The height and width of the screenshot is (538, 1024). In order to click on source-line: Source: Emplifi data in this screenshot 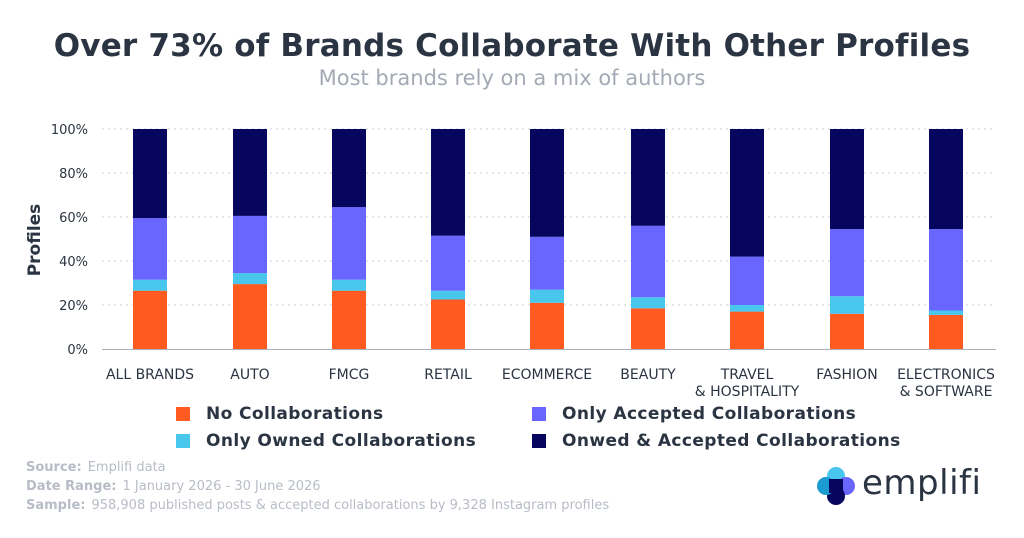, I will do `click(96, 467)`.